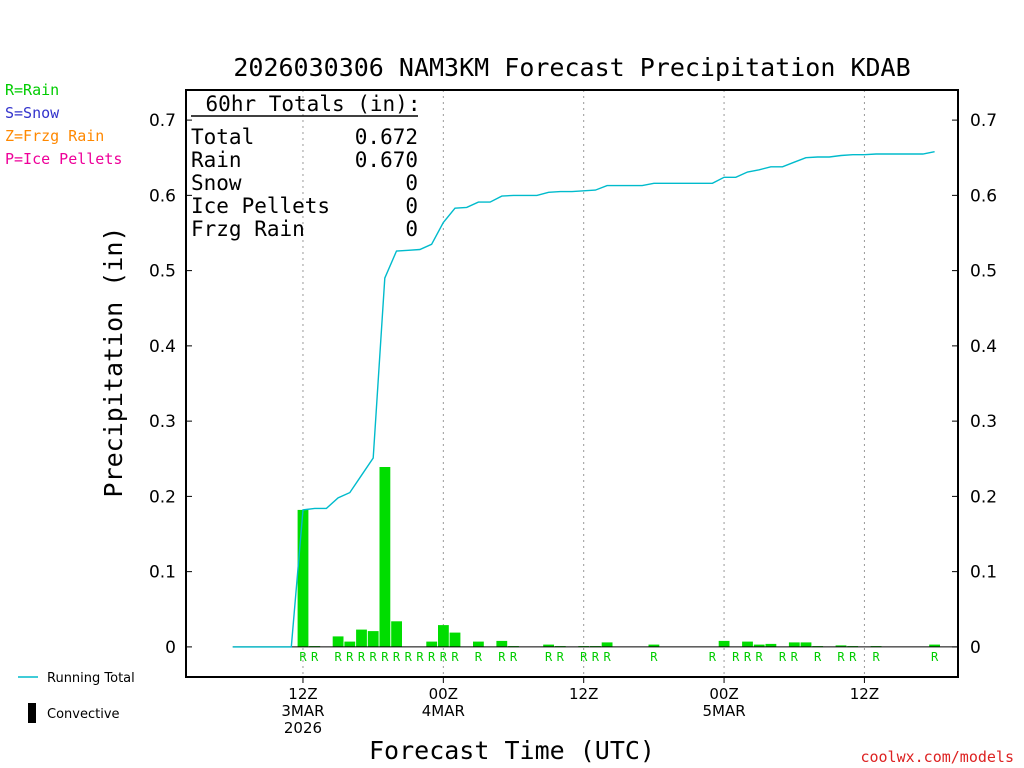 The height and width of the screenshot is (768, 1024). I want to click on totals-header: 60hr Totals (in):, so click(313, 104).